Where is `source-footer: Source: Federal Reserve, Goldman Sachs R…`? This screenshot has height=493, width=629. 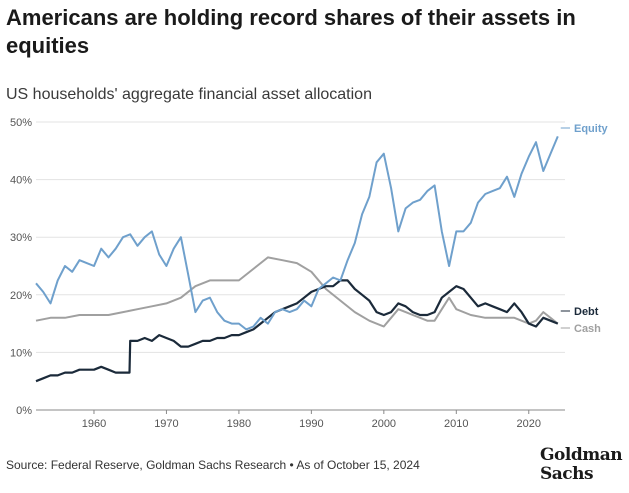 source-footer: Source: Federal Reserve, Goldman Sachs R… is located at coordinates (213, 465).